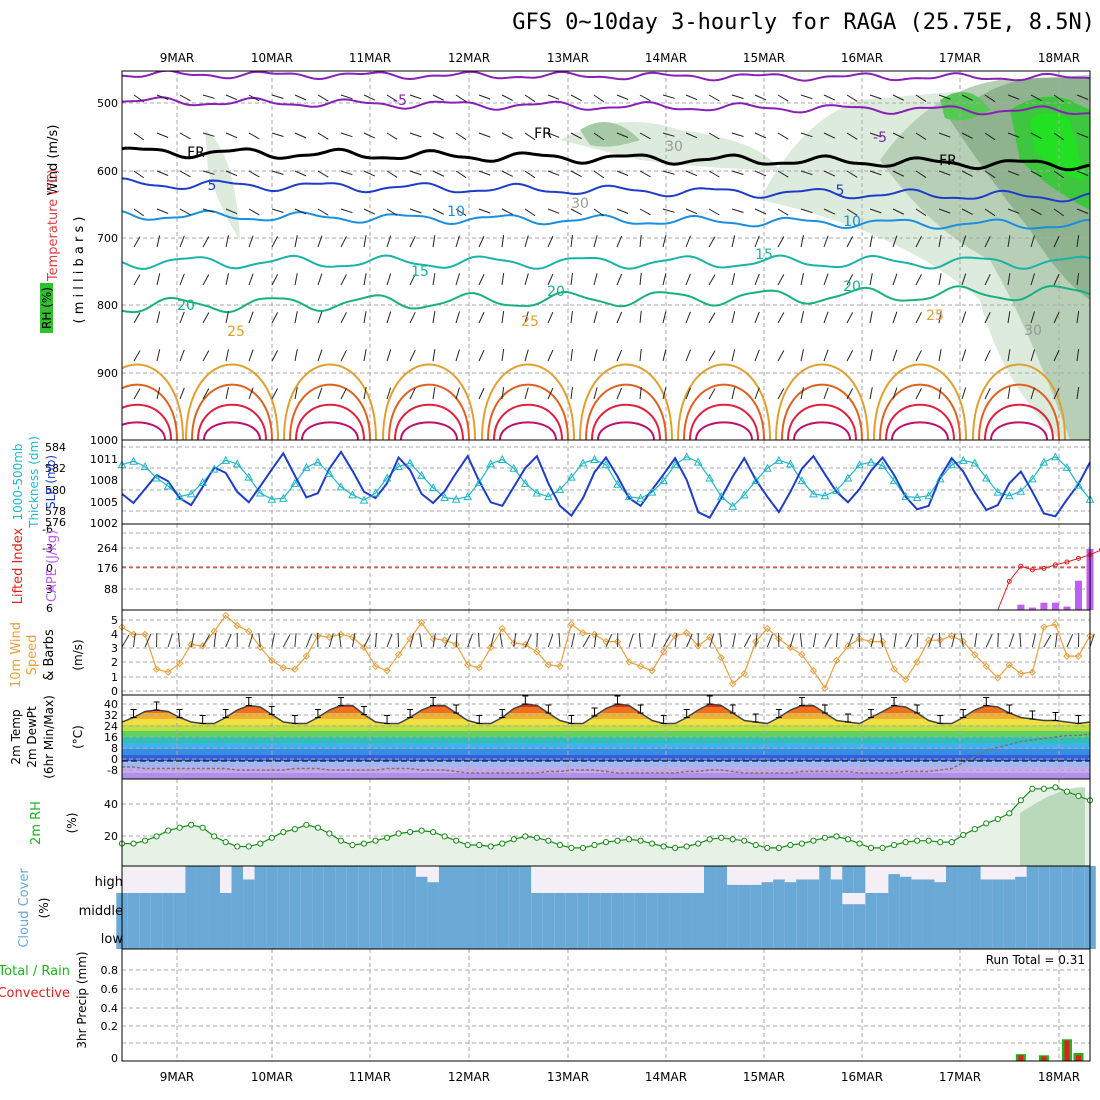 Image resolution: width=1100 pixels, height=1100 pixels. I want to click on cape-ytick: 176, so click(107, 568).